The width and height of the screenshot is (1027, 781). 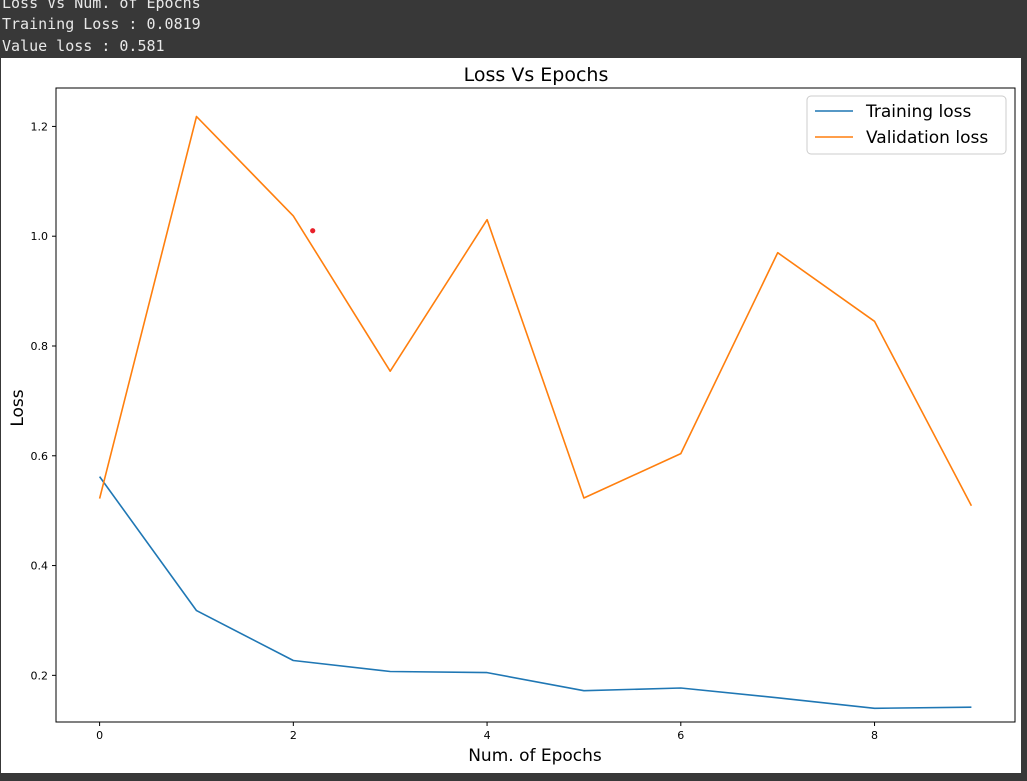 What do you see at coordinates (487, 735) in the screenshot?
I see `x-tick-label: 4` at bounding box center [487, 735].